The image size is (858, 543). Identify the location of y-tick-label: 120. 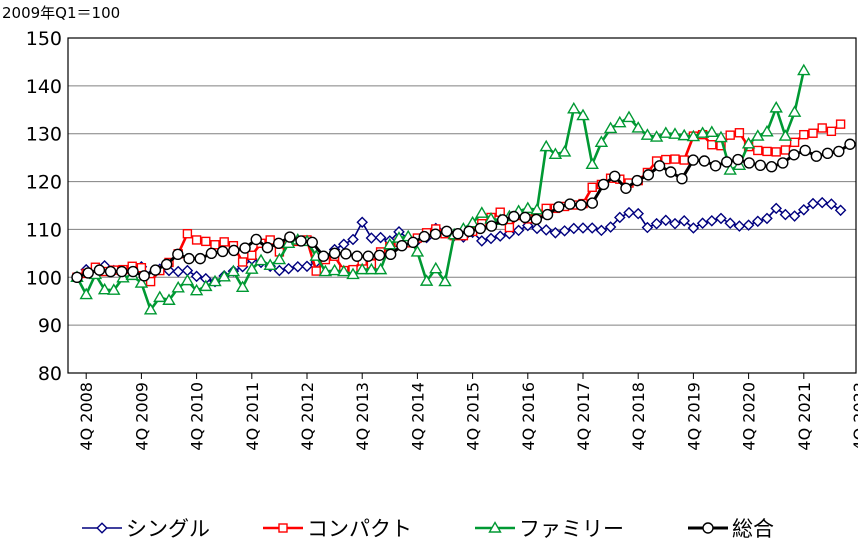
(44, 183).